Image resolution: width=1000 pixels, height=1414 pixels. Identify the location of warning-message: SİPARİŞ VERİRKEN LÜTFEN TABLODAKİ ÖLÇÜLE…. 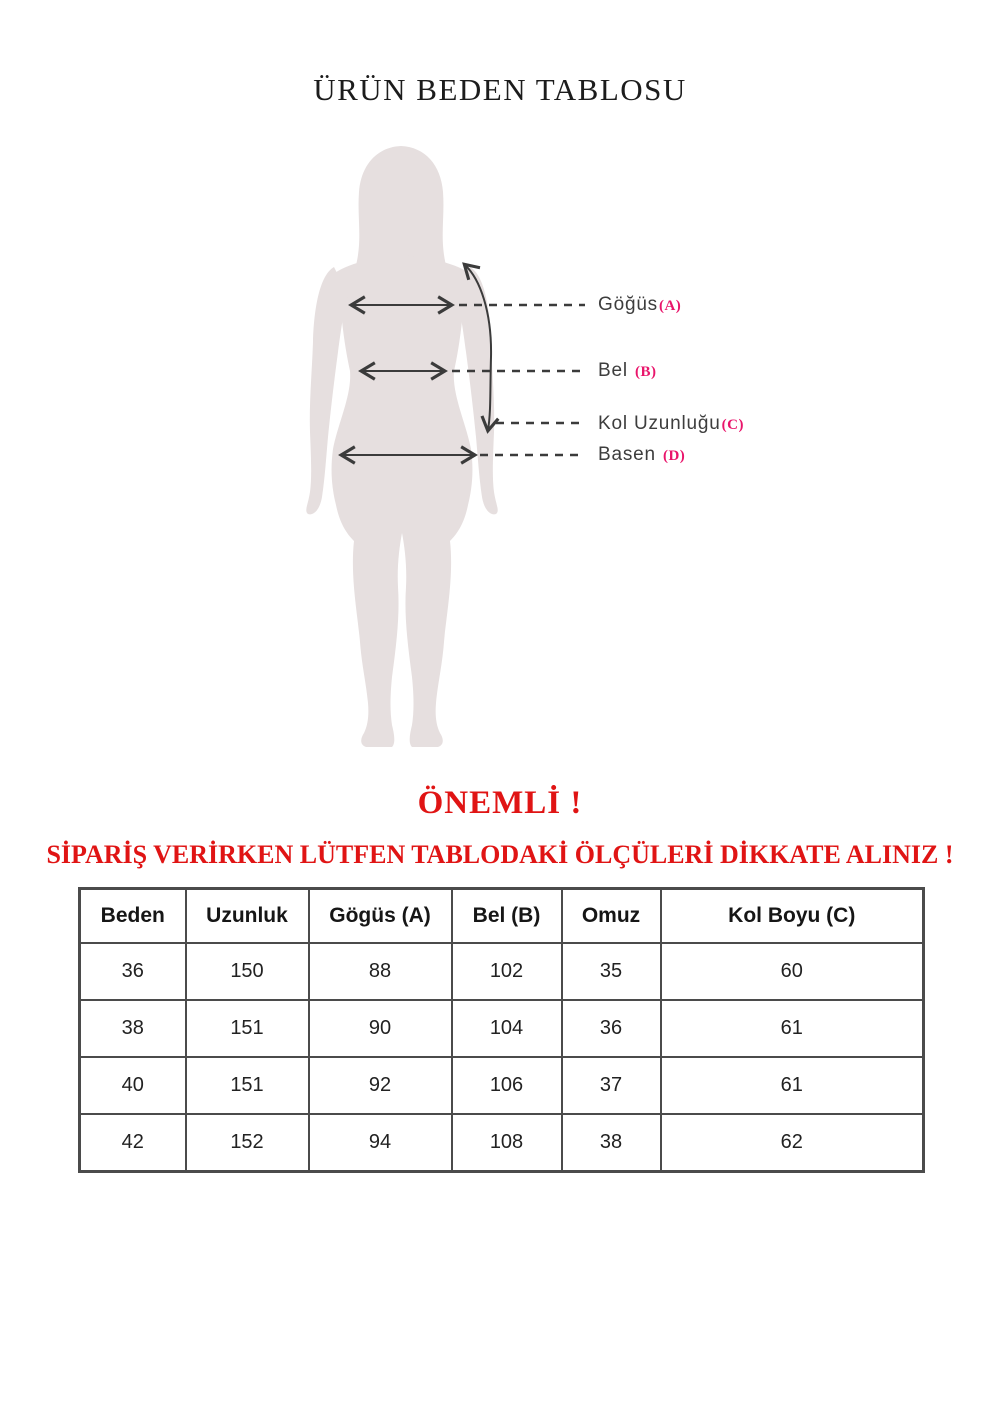
(500, 854).